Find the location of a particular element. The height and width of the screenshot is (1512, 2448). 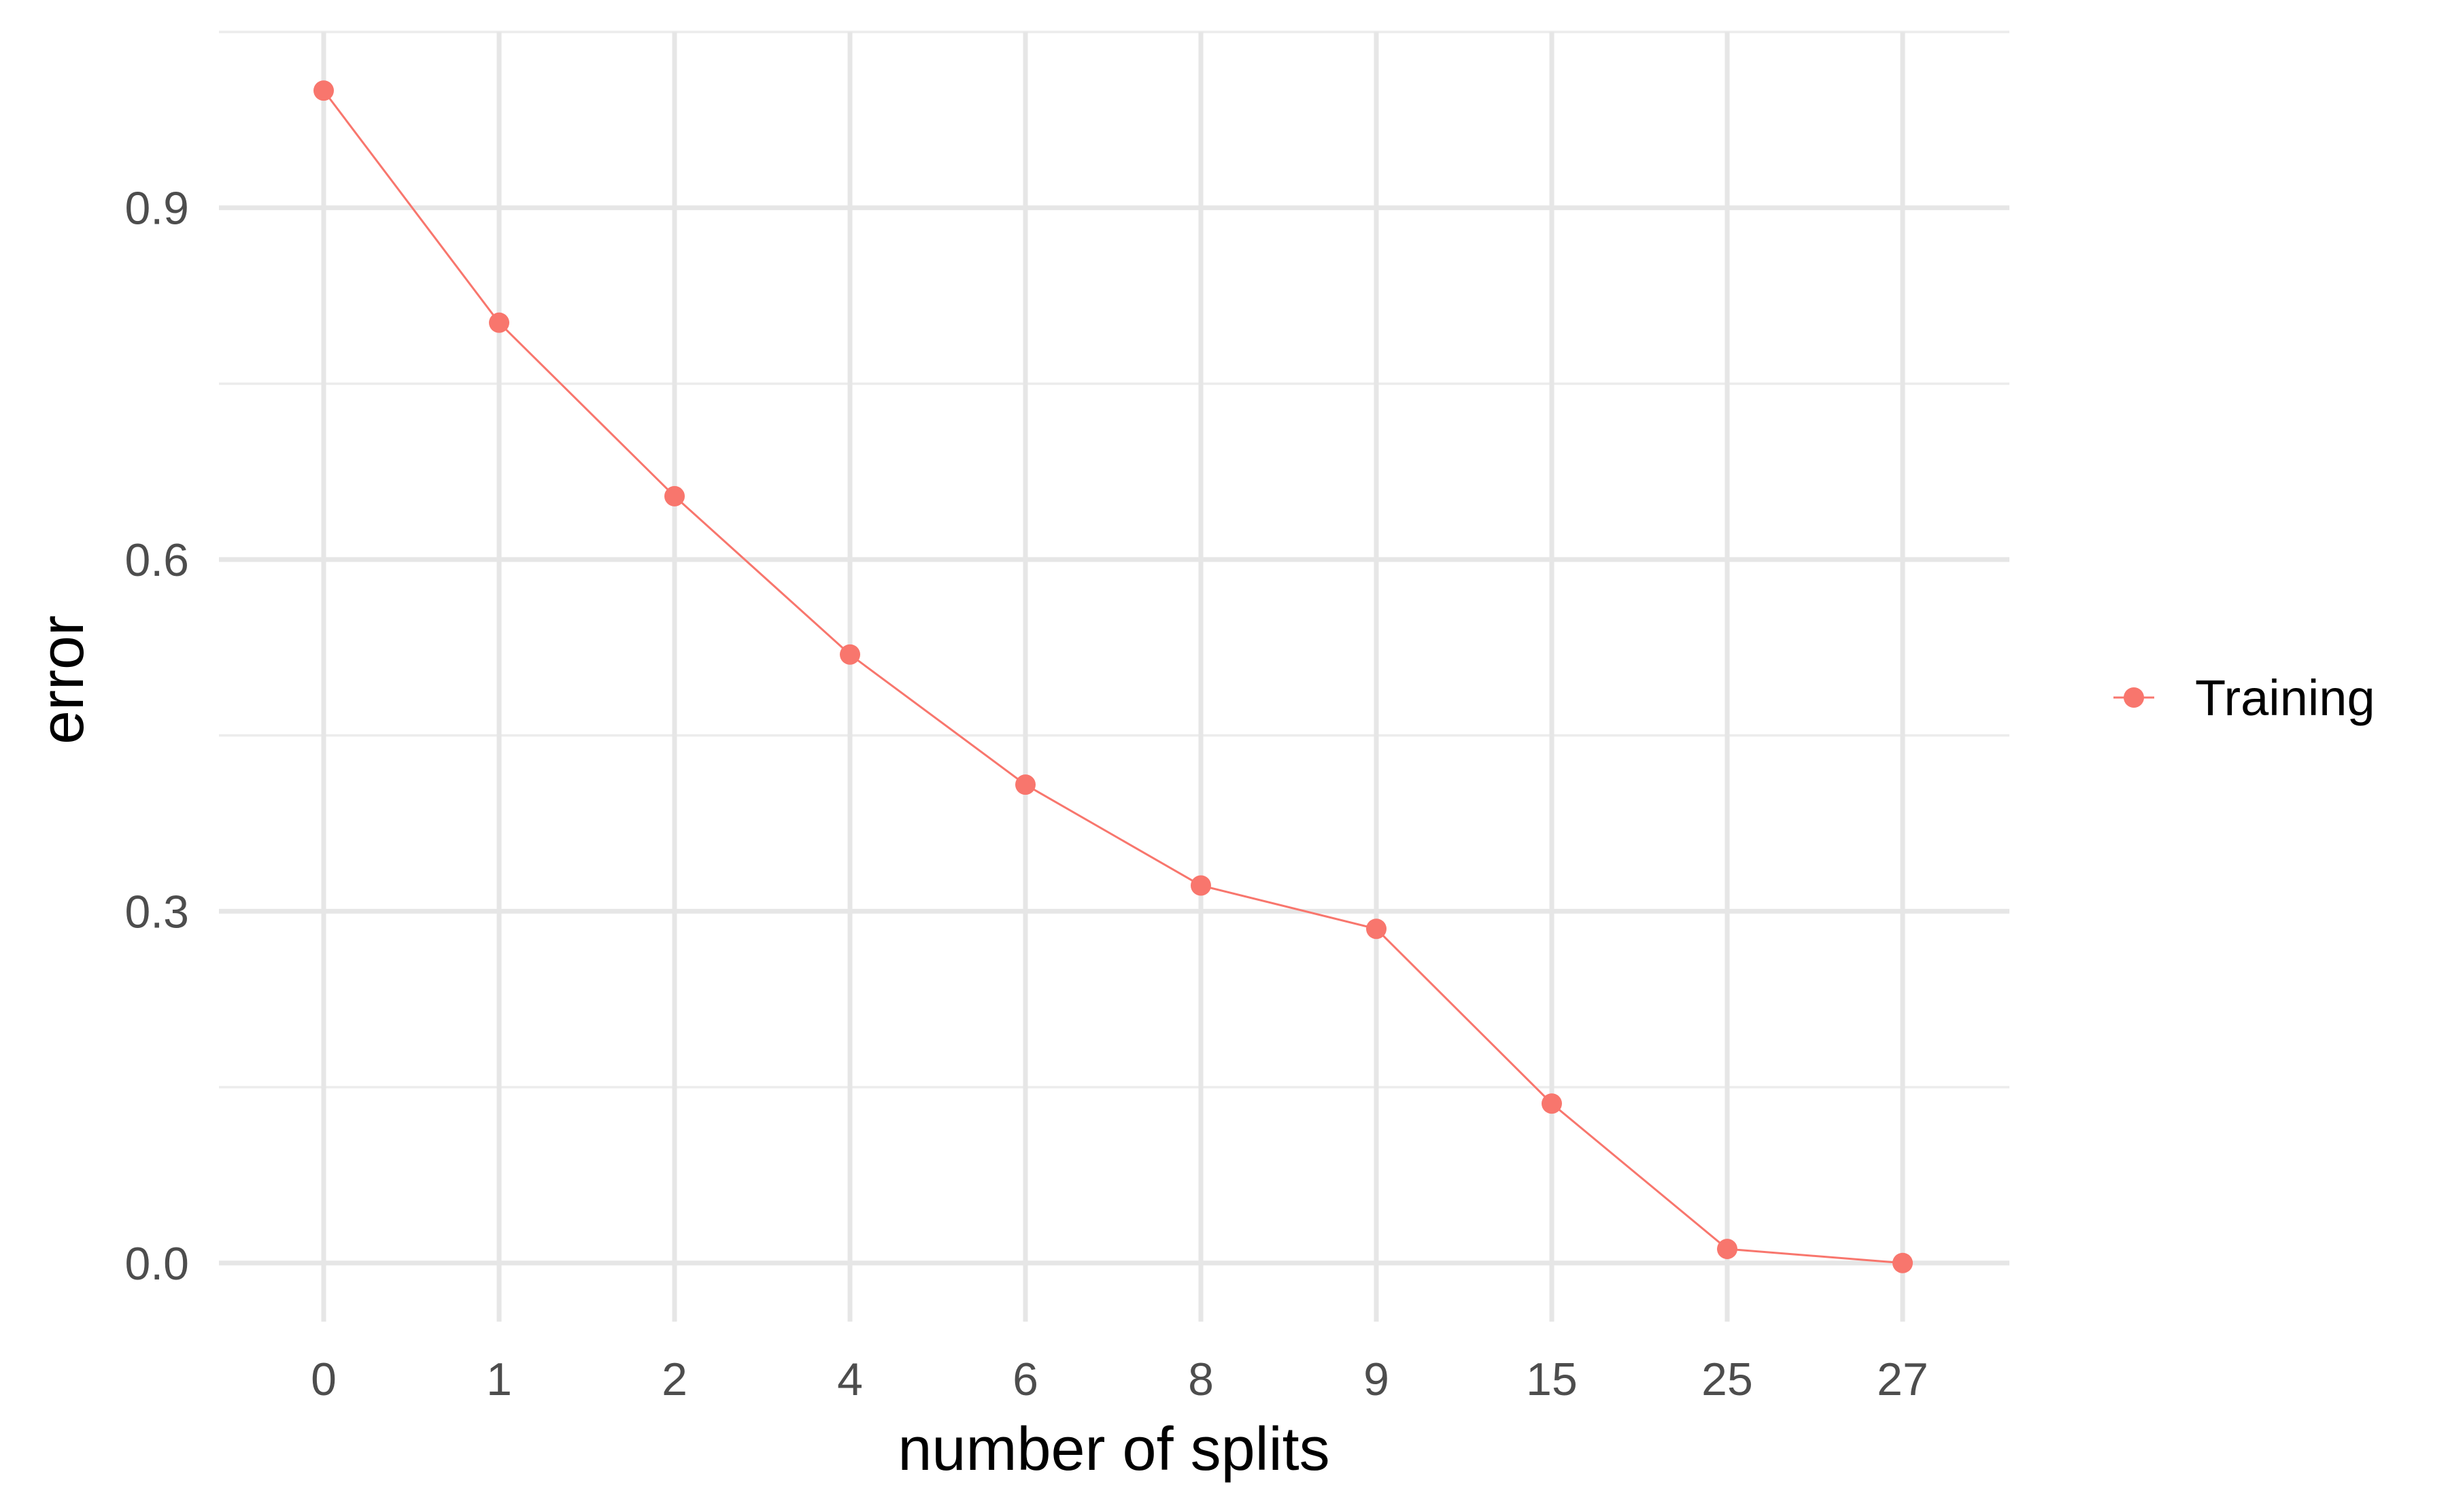

x-tick-label: 0 is located at coordinates (324, 1379).